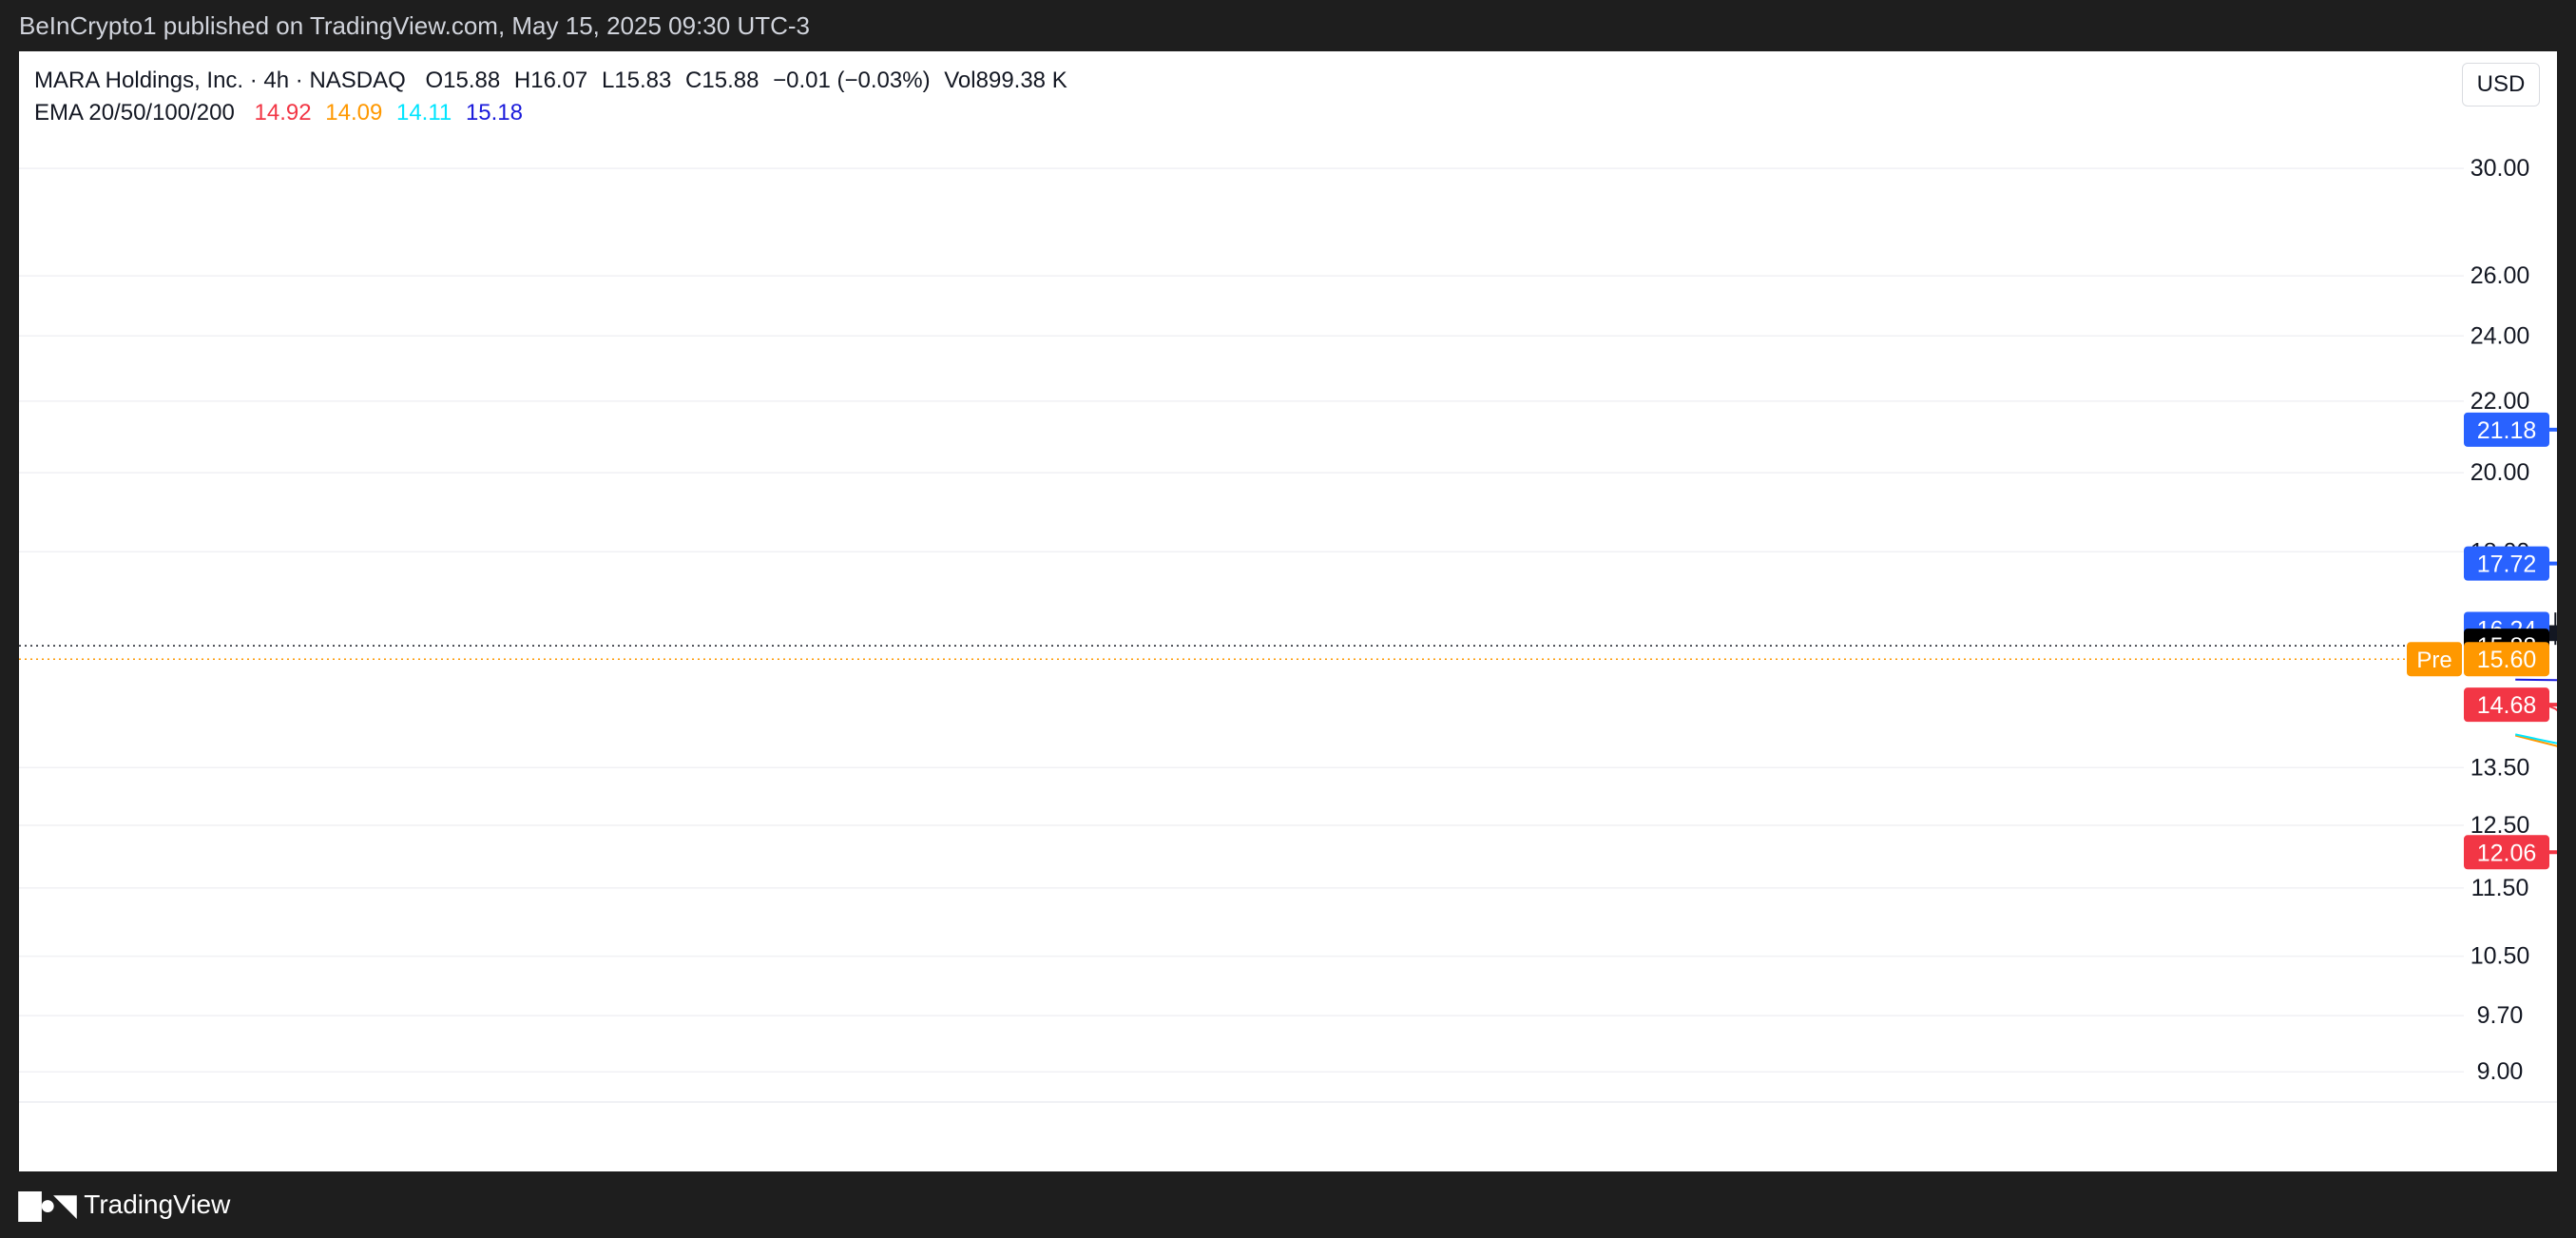 The image size is (2576, 1238). What do you see at coordinates (693, 80) in the screenshot?
I see `ohlc-close-key: C` at bounding box center [693, 80].